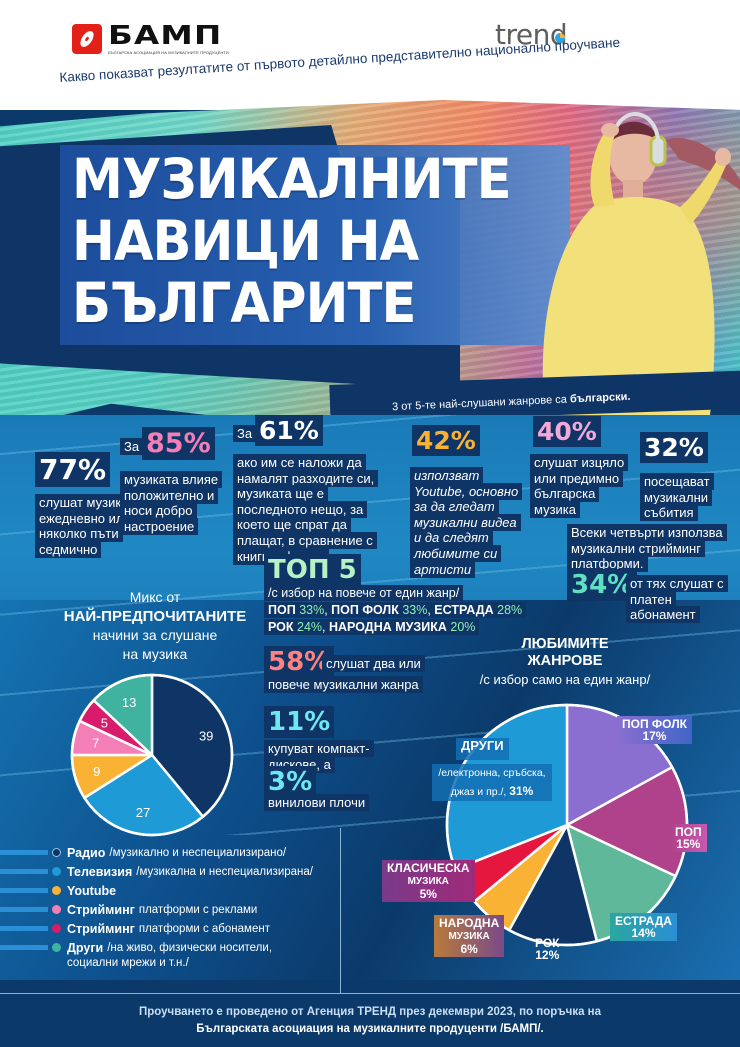 The height and width of the screenshot is (1047, 740). Describe the element at coordinates (428, 881) in the screenshot. I see `label-klasicheska: КЛАСИЧЕСКА МУЗИКА 5%` at that location.